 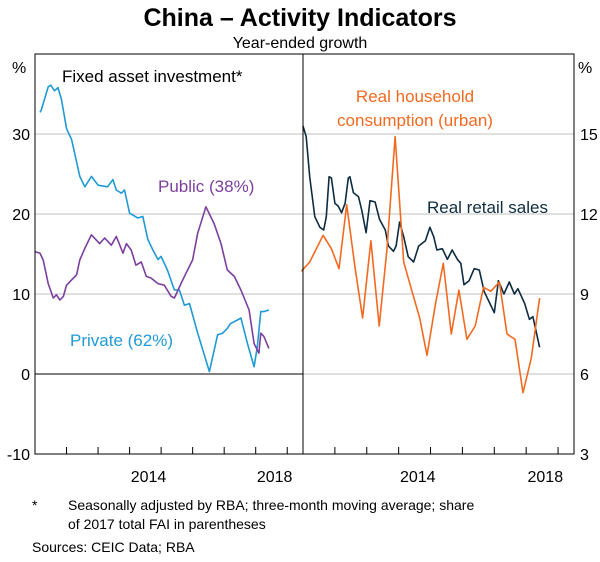 What do you see at coordinates (584, 455) in the screenshot?
I see `right-y-tick-label: 3` at bounding box center [584, 455].